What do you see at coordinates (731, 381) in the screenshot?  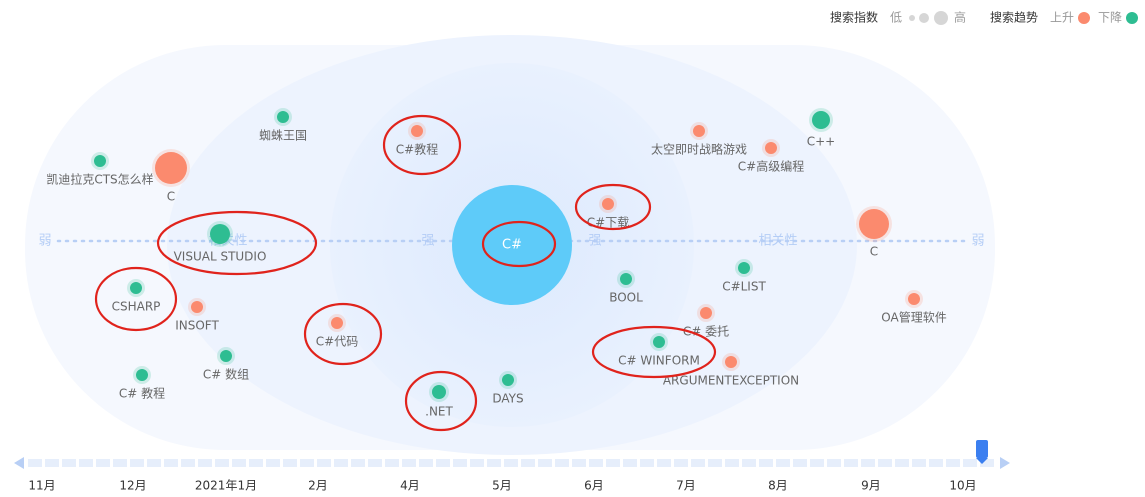 I see `node-label: ARGUMENTEXCEPTION` at bounding box center [731, 381].